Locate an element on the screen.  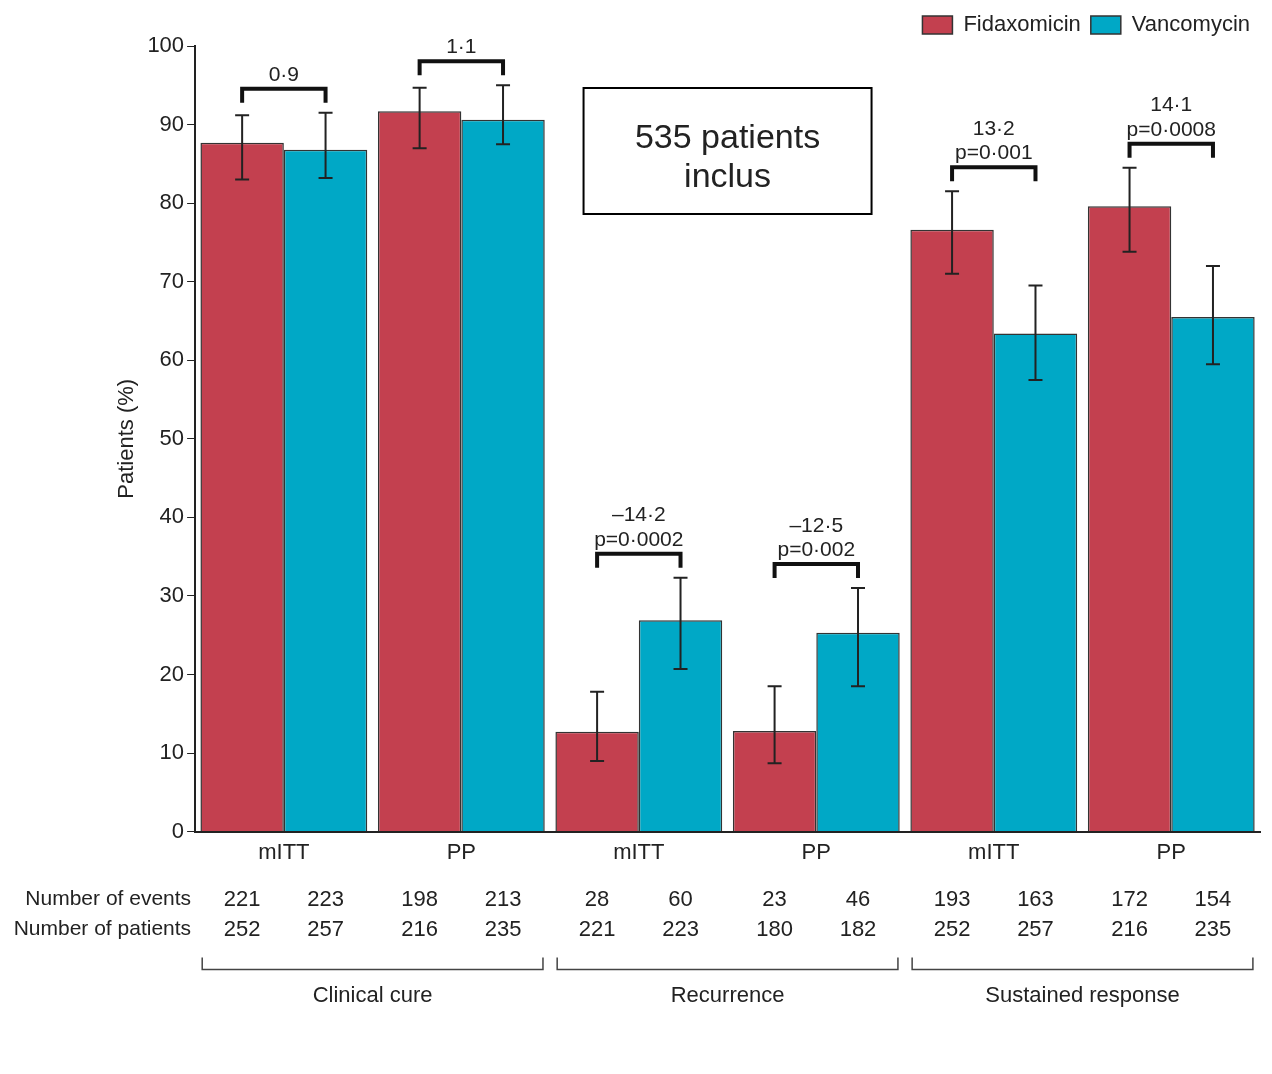
annotation: –14·2 p=0·0002 is located at coordinates (639, 526).